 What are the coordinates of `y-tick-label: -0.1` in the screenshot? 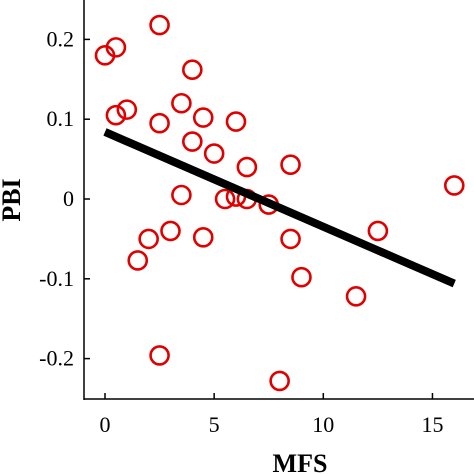 It's located at (56, 278).